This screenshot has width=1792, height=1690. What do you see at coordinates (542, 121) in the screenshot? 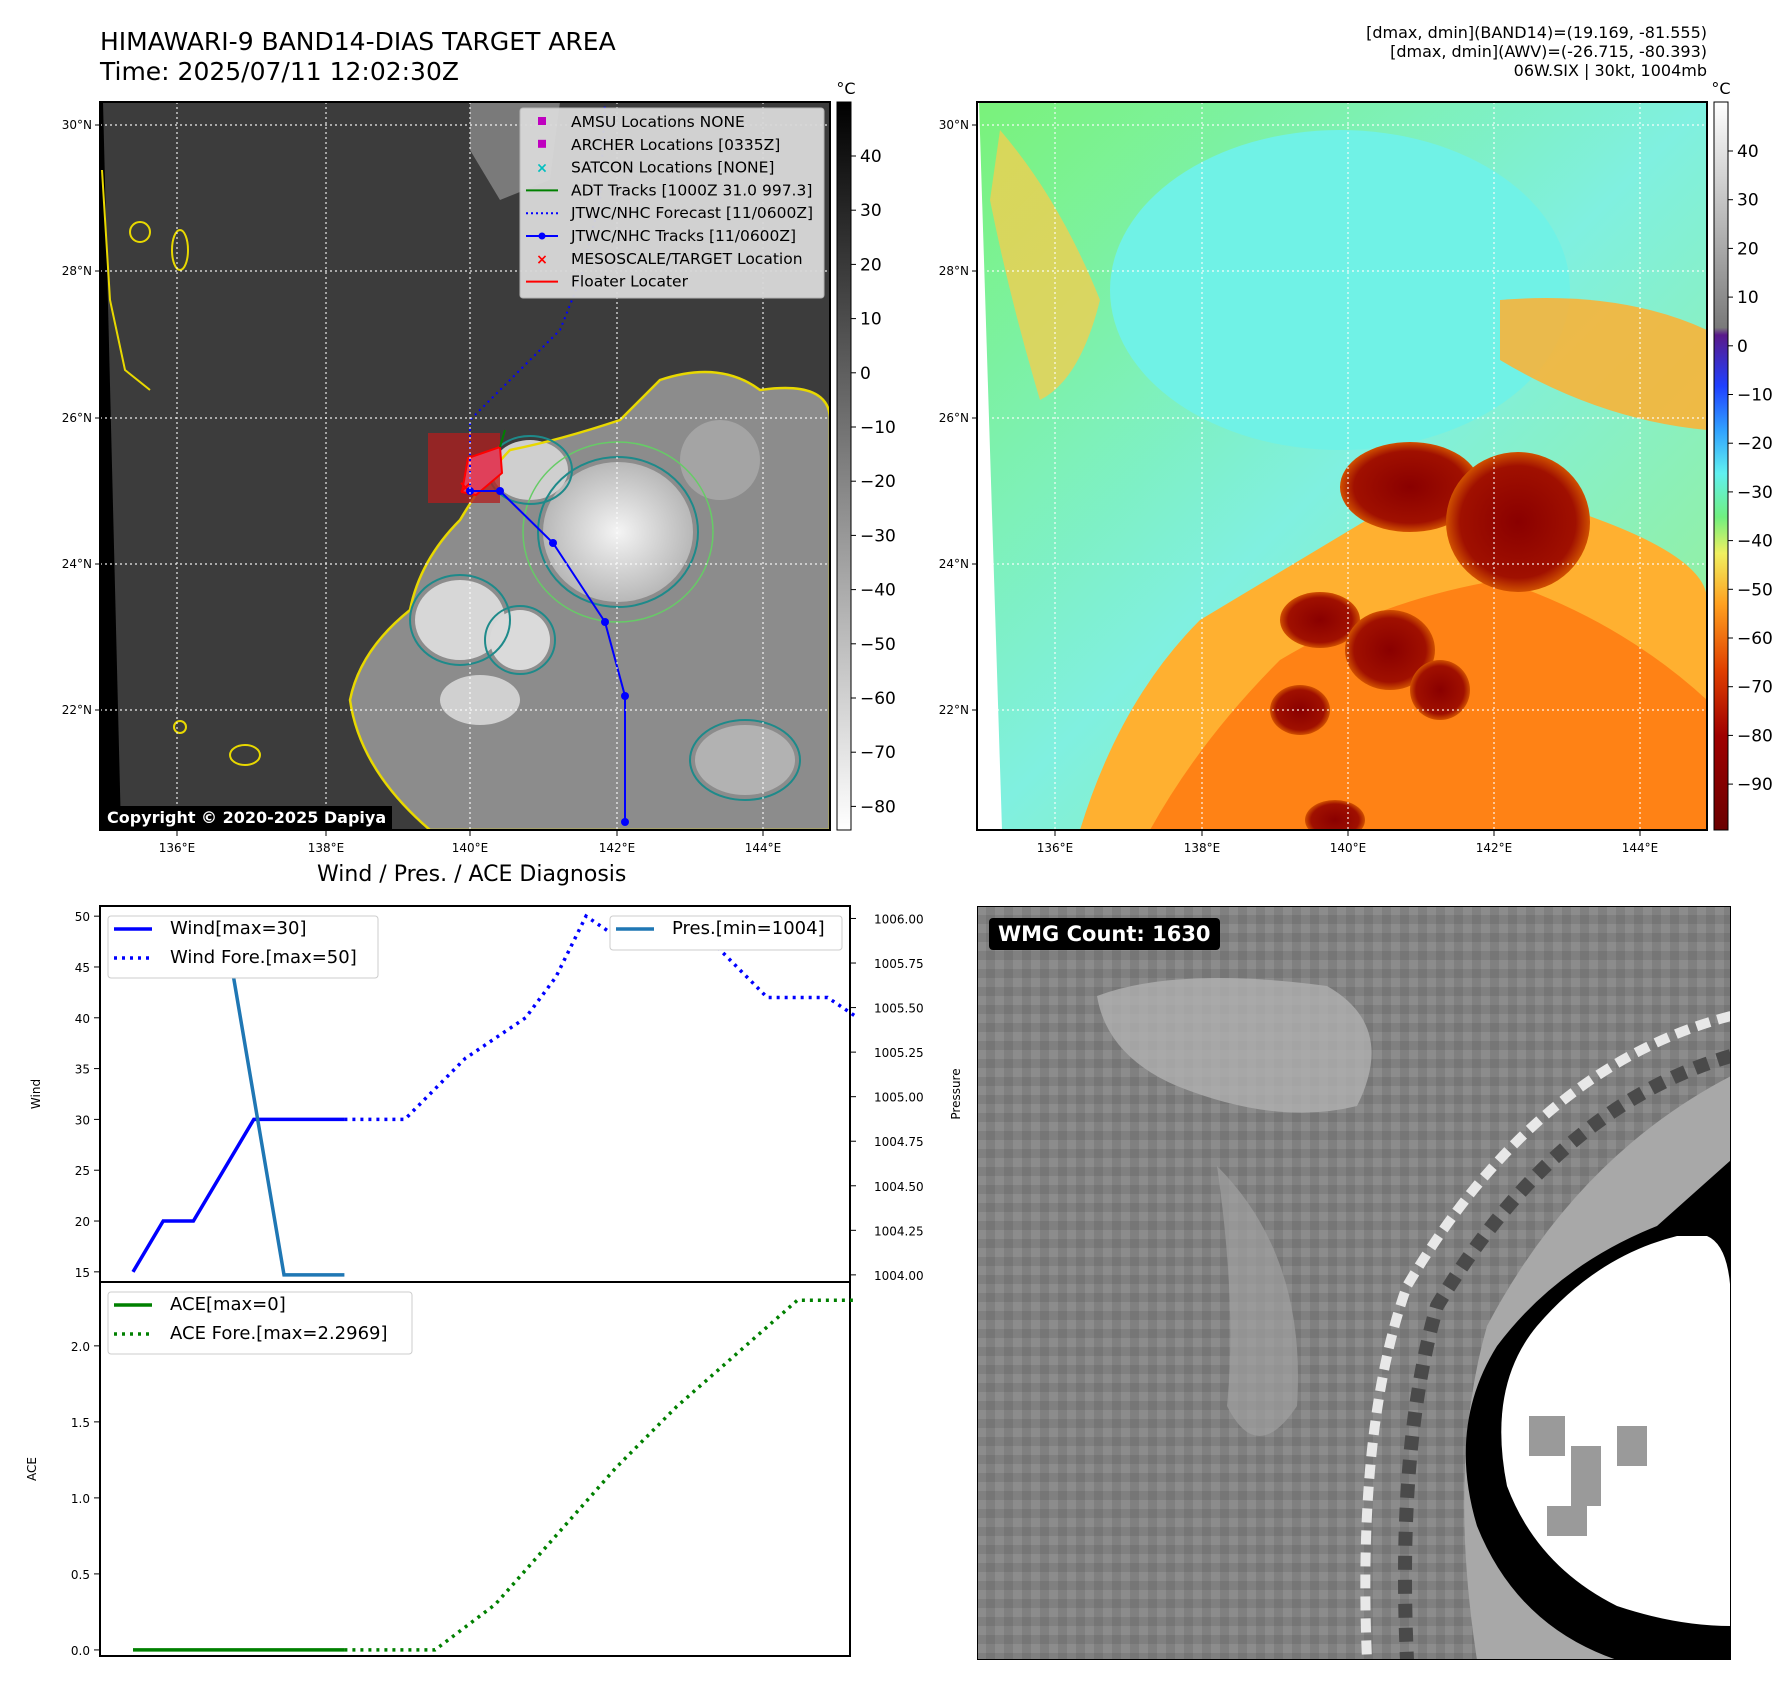
I see `legend-marker` at bounding box center [542, 121].